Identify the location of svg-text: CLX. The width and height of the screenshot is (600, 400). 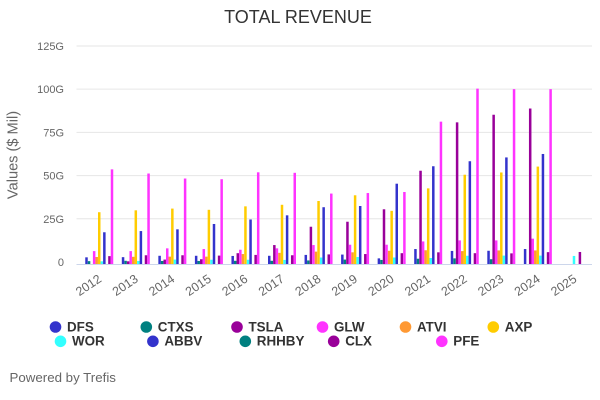
(358, 341).